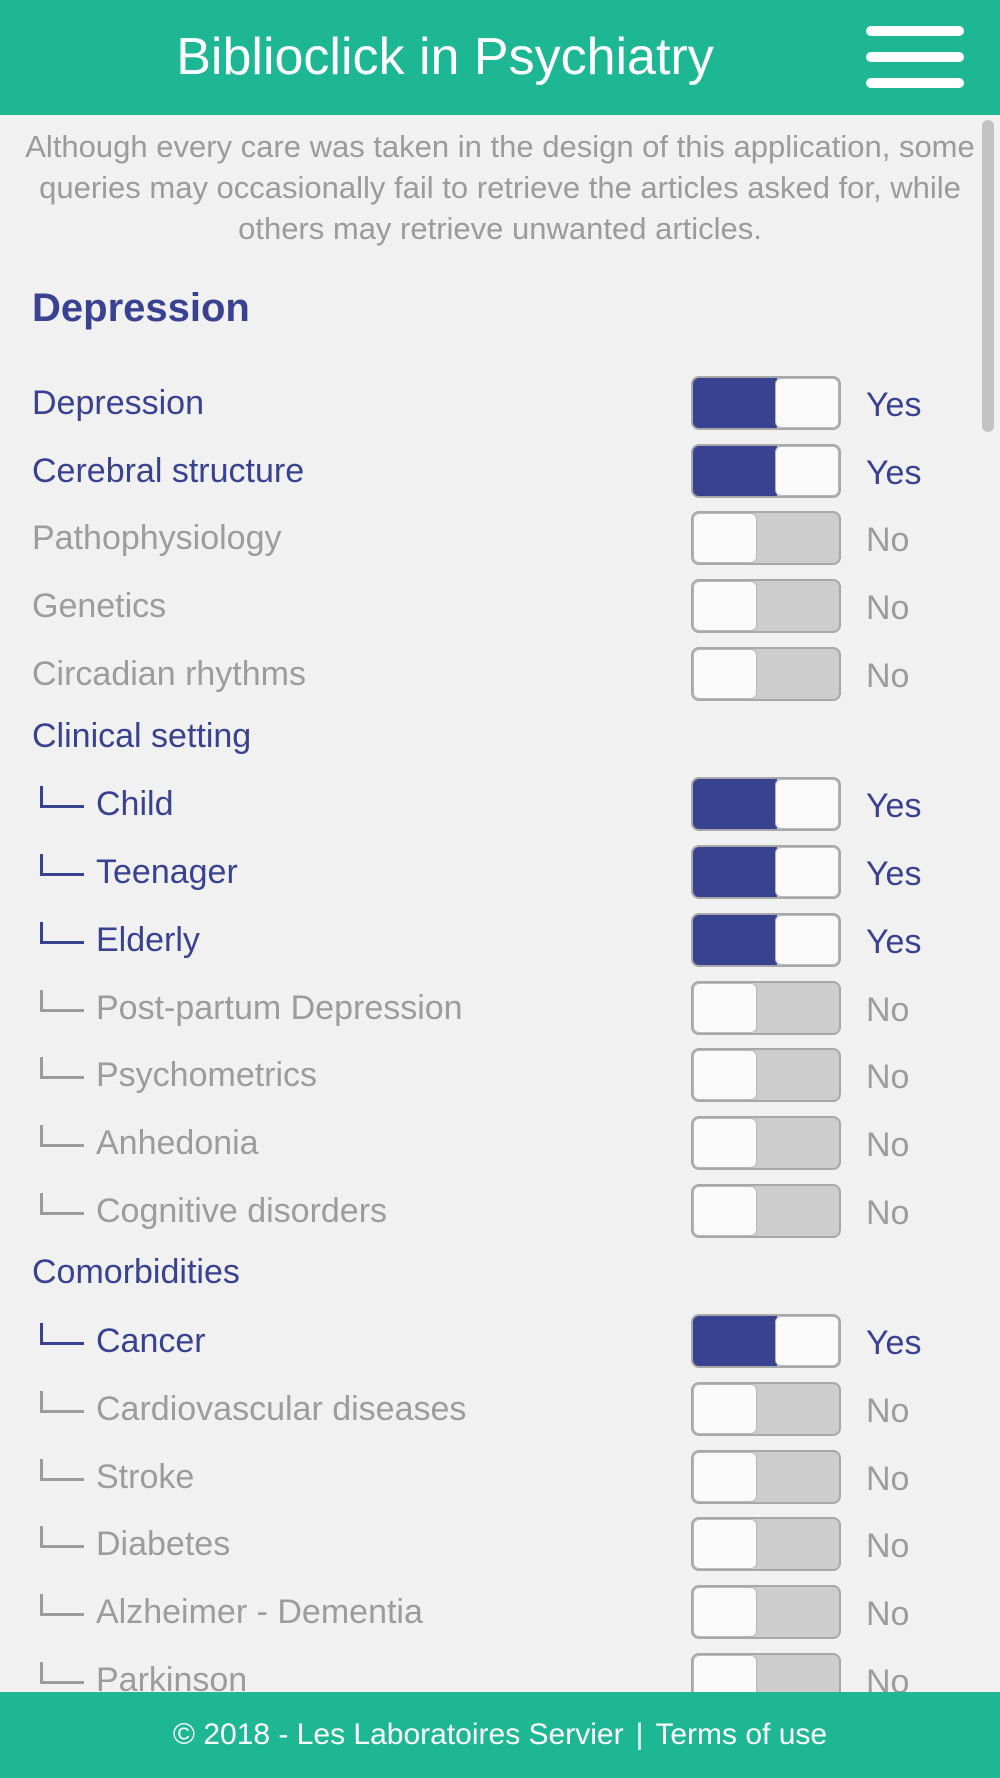 The image size is (1000, 1778). What do you see at coordinates (500, 804) in the screenshot?
I see `filter-row-child: Child Yes` at bounding box center [500, 804].